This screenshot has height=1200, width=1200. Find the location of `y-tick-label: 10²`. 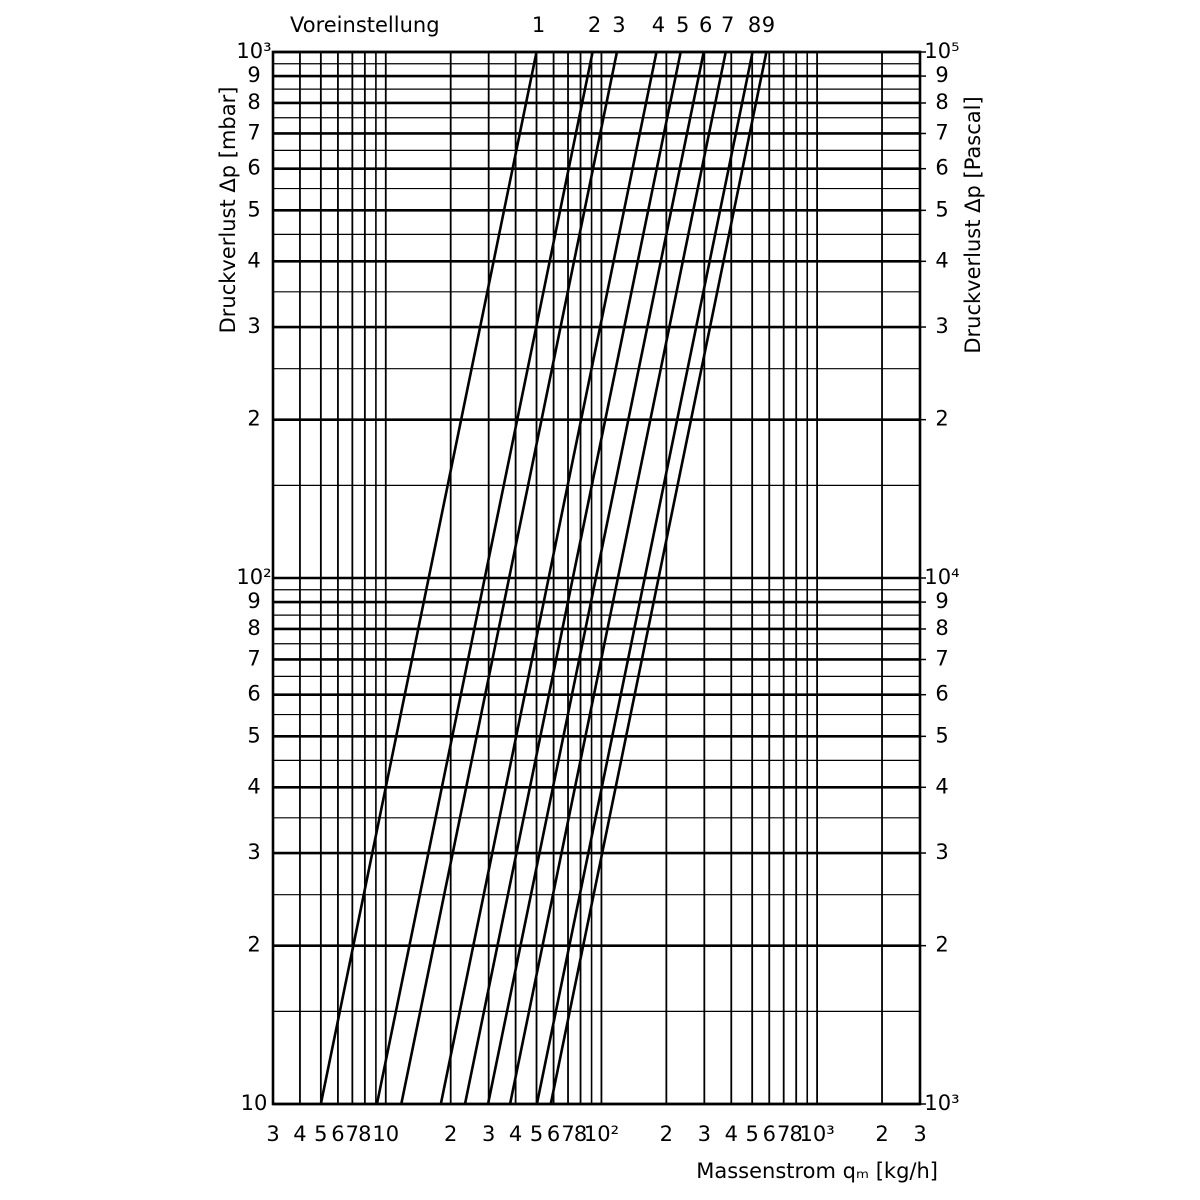

y-tick-label: 10² is located at coordinates (253, 577).